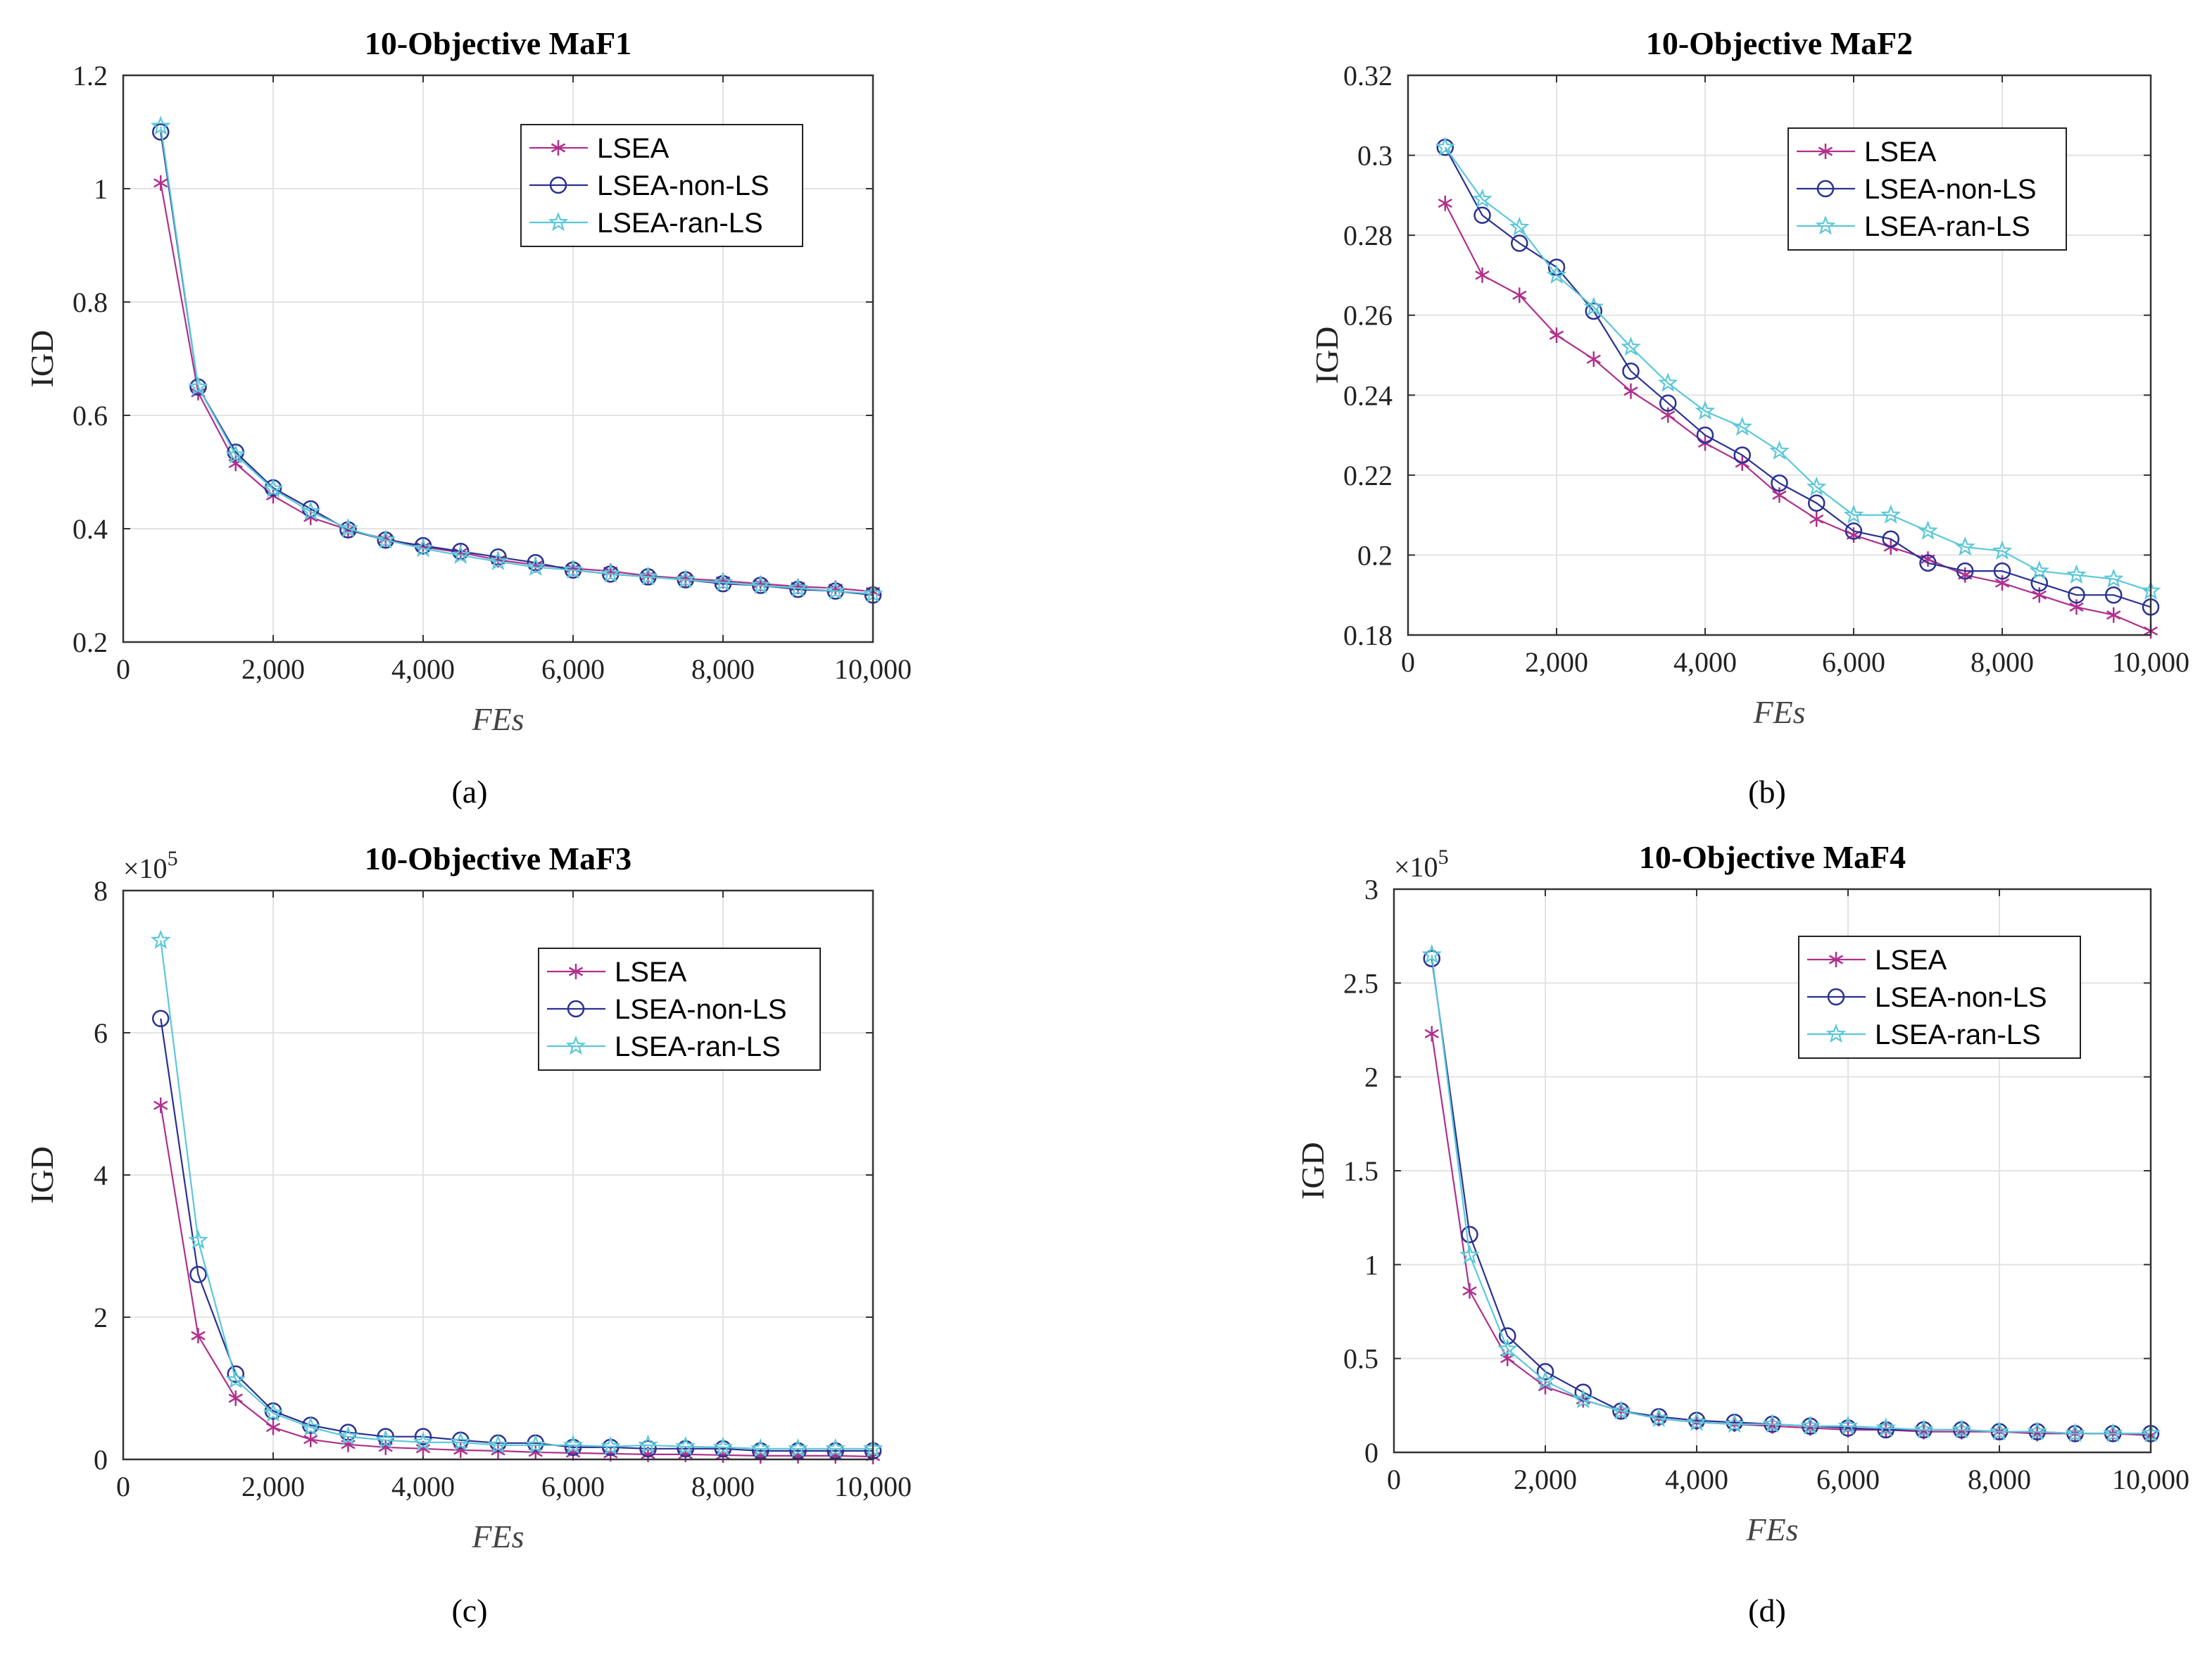 This screenshot has width=2212, height=1653. What do you see at coordinates (1368, 316) in the screenshot?
I see `y-tick-label: 0.26` at bounding box center [1368, 316].